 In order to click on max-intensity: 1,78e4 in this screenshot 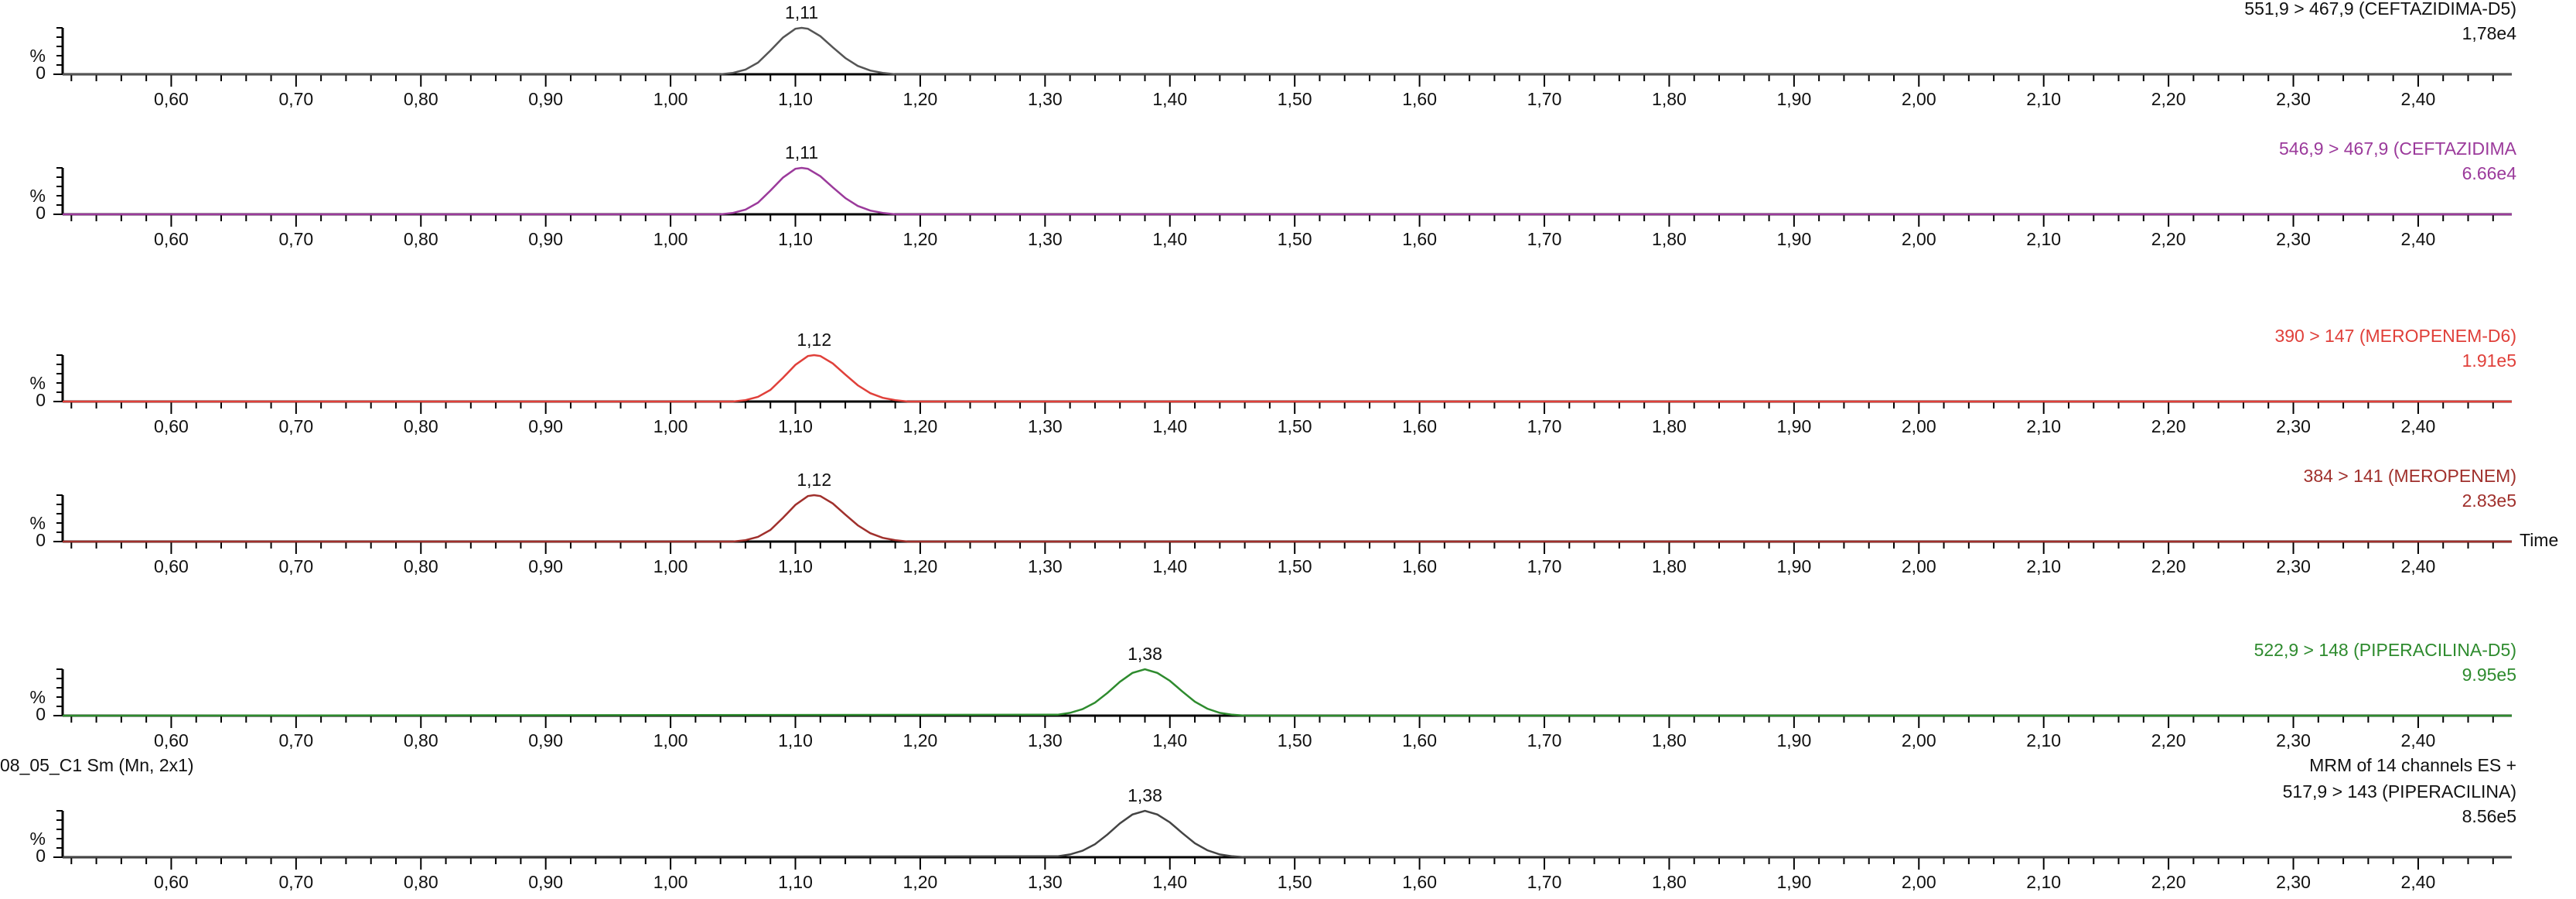, I will do `click(2489, 33)`.